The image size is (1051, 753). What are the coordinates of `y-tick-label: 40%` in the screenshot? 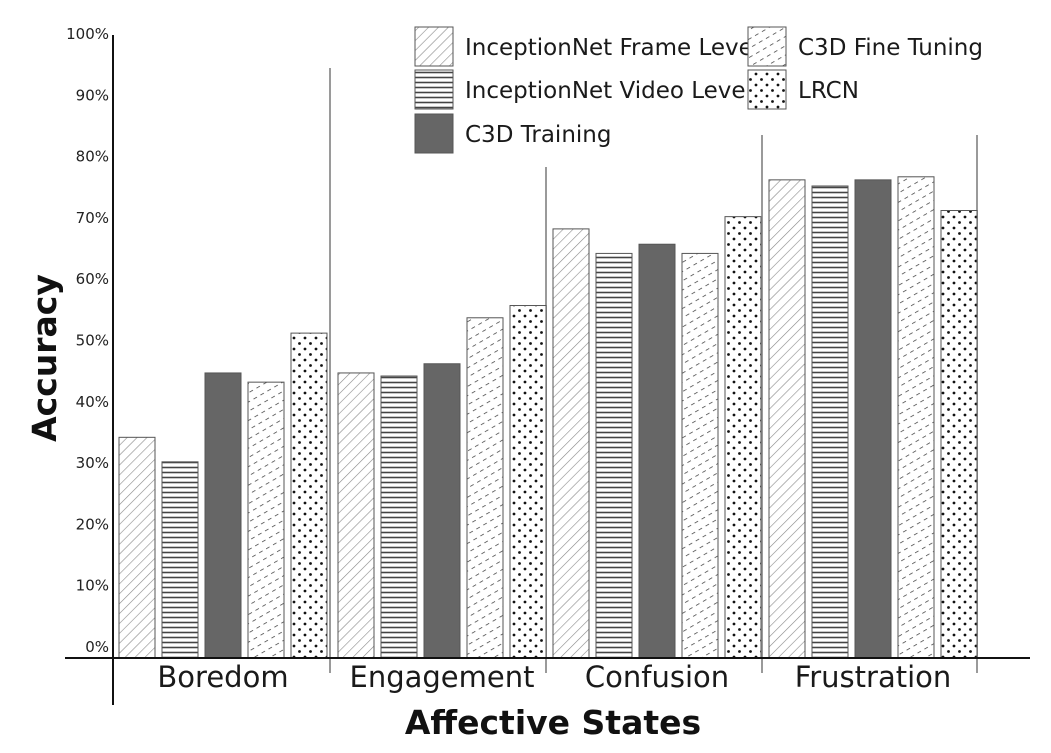 It's located at (92, 402).